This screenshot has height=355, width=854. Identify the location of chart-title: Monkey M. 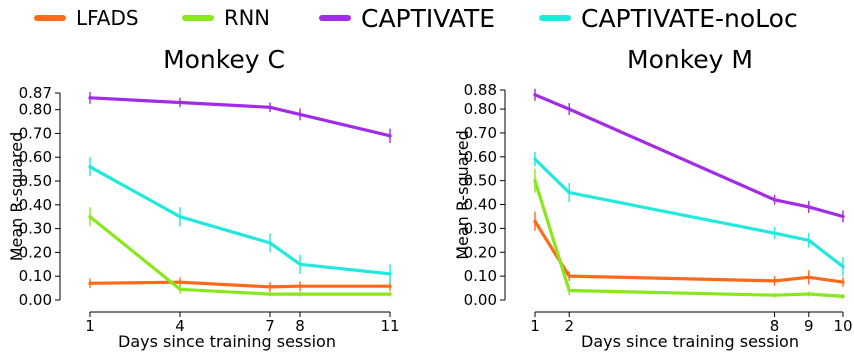
(690, 59).